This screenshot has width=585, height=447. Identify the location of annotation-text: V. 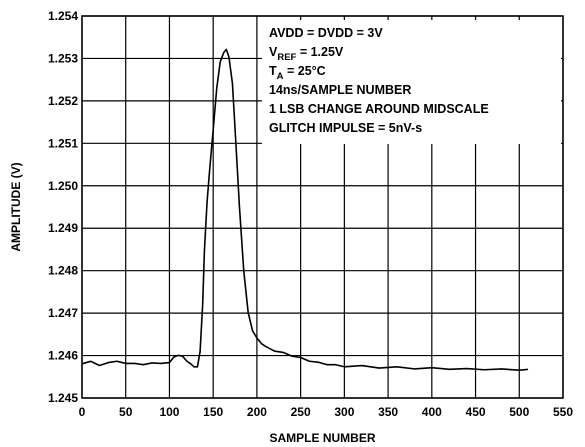
(273, 52).